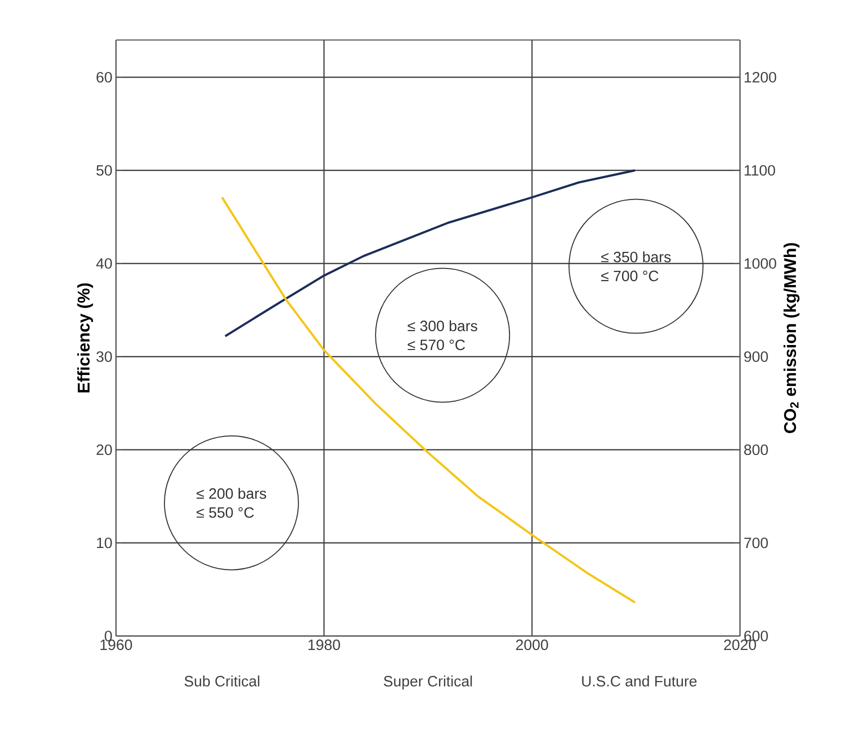 This screenshot has height=736, width=866. What do you see at coordinates (104, 543) in the screenshot?
I see `y-tick-label: 10` at bounding box center [104, 543].